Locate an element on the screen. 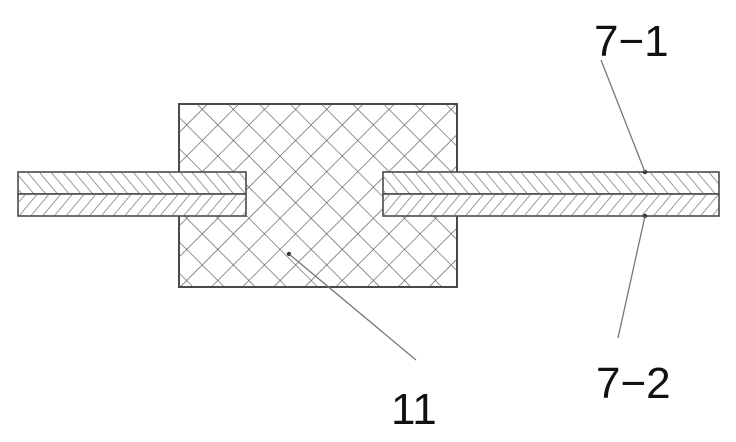 The height and width of the screenshot is (442, 736). left-strip is located at coordinates (132, 194).